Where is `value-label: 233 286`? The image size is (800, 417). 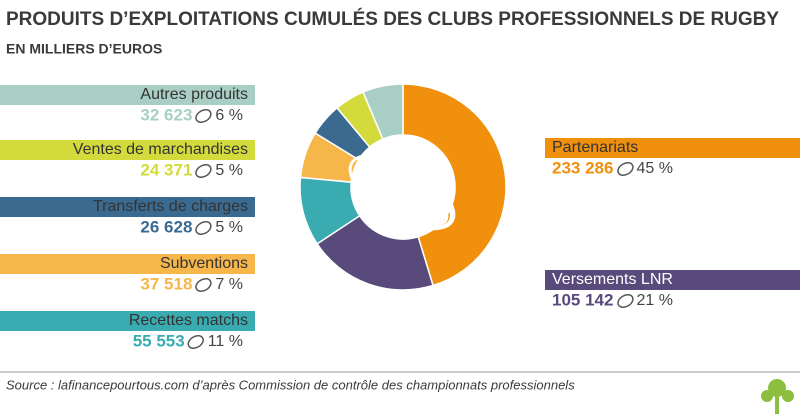 value-label: 233 286 is located at coordinates (582, 167).